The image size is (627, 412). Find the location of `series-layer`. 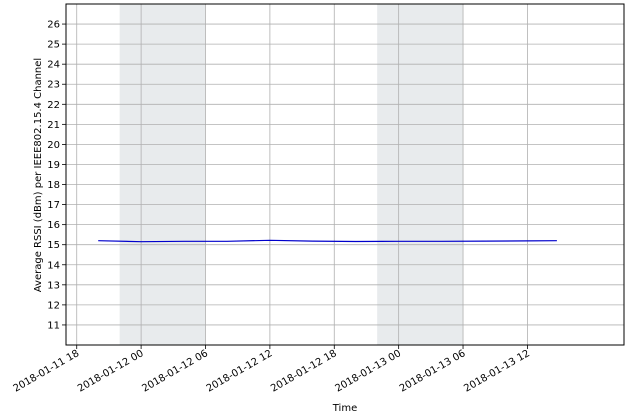

series-layer is located at coordinates (327, 241).